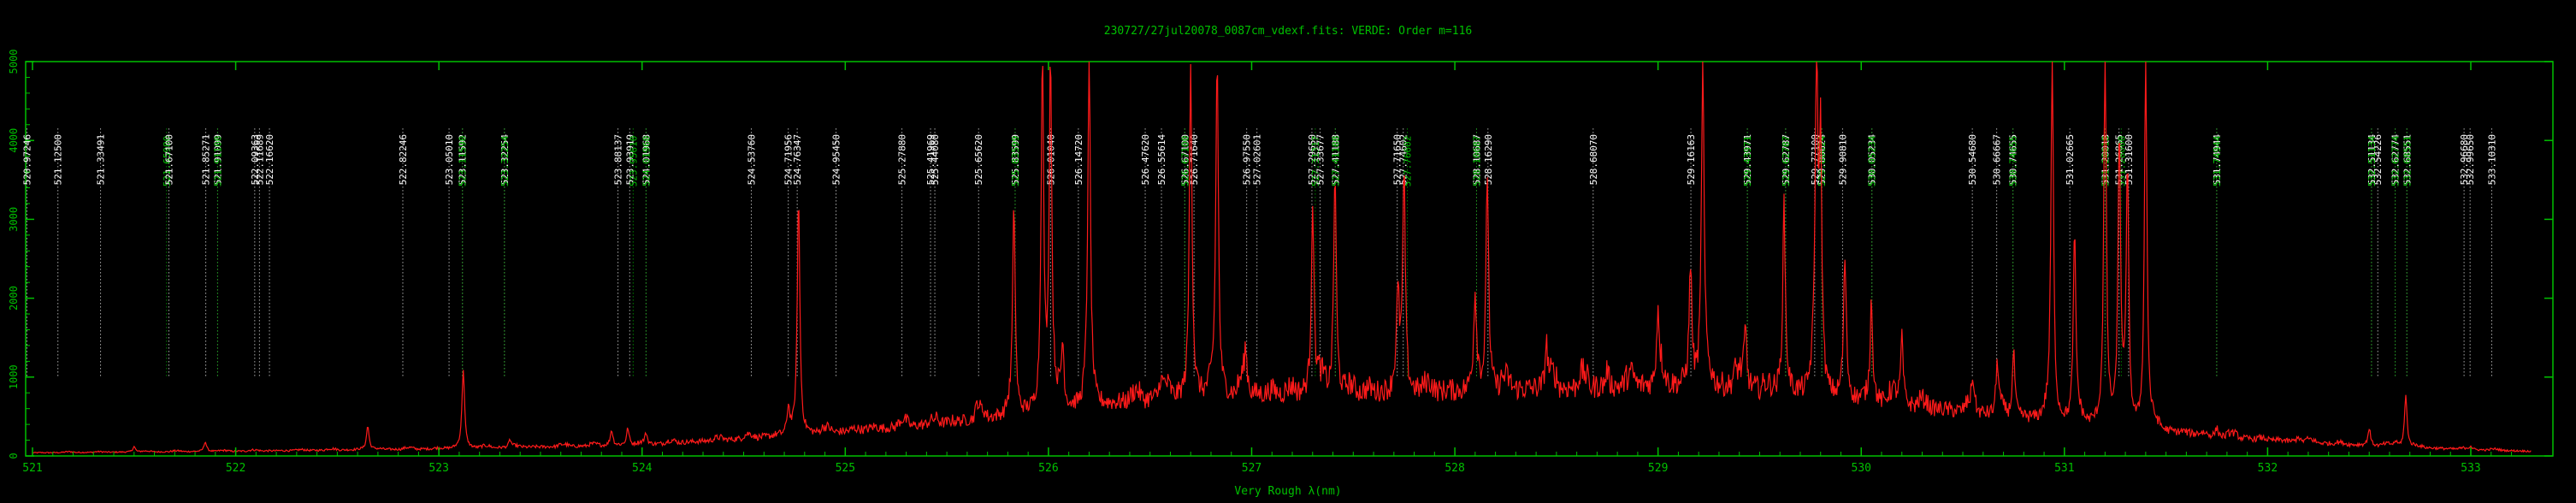 The width and height of the screenshot is (2576, 503). I want to click on line-marker-label: 521.91099, so click(217, 160).